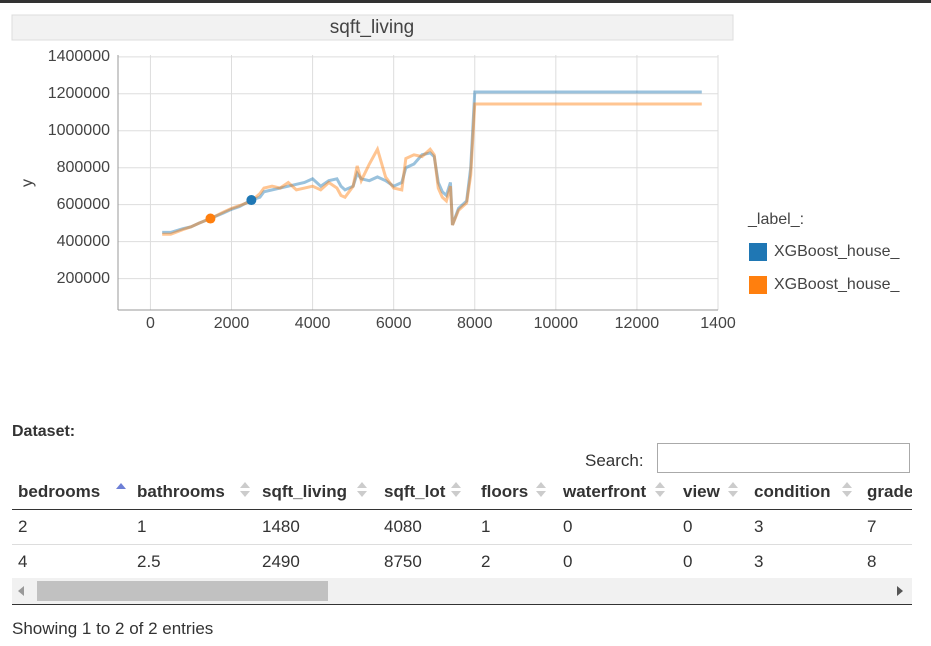 Image resolution: width=931 pixels, height=646 pixels. Describe the element at coordinates (113, 628) in the screenshot. I see `table-footer: Showing 1 to 2 of 2 entries` at that location.